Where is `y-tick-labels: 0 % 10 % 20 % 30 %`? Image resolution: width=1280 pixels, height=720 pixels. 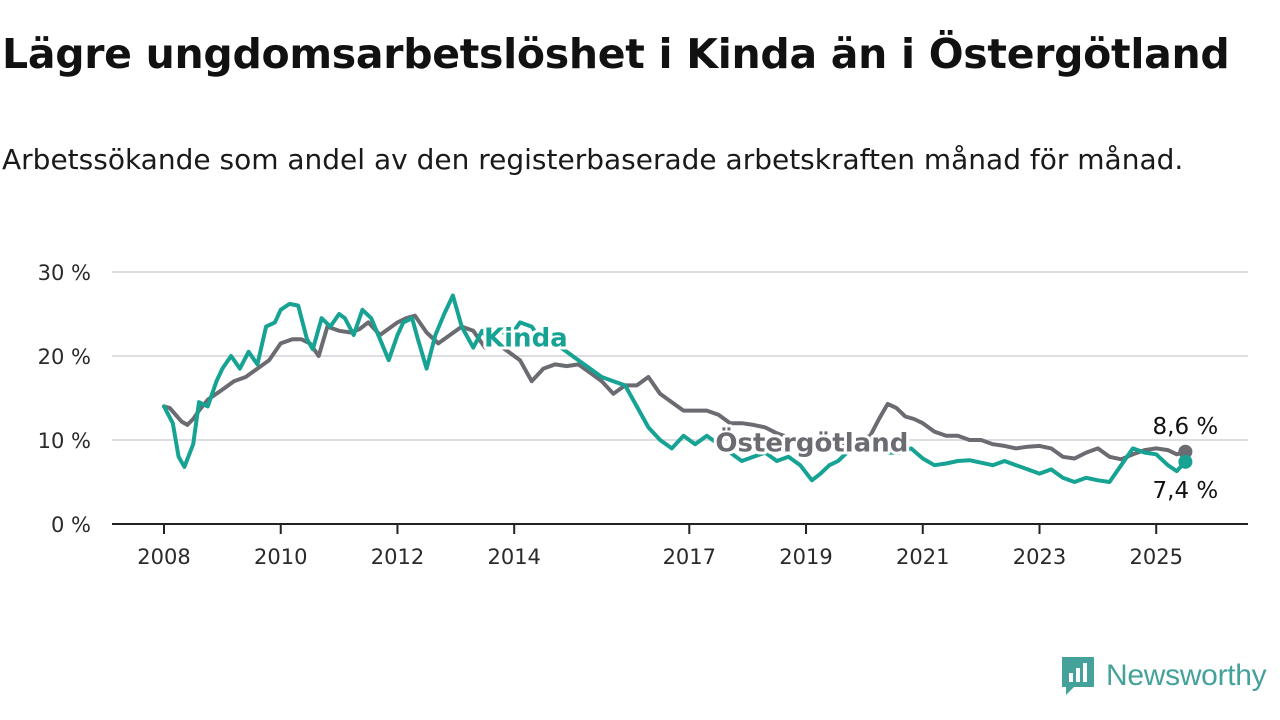 y-tick-labels: 0 % 10 % 20 % 30 % is located at coordinates (64, 399).